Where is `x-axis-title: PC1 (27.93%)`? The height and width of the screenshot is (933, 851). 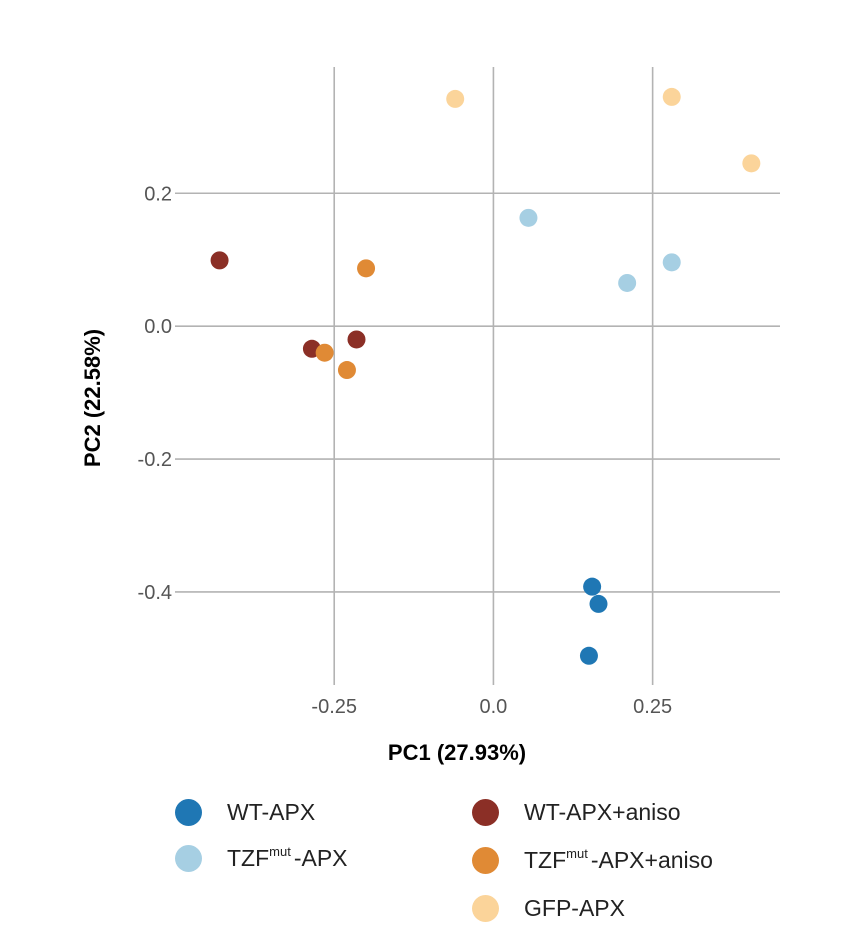 x-axis-title: PC1 (27.93%) is located at coordinates (457, 752).